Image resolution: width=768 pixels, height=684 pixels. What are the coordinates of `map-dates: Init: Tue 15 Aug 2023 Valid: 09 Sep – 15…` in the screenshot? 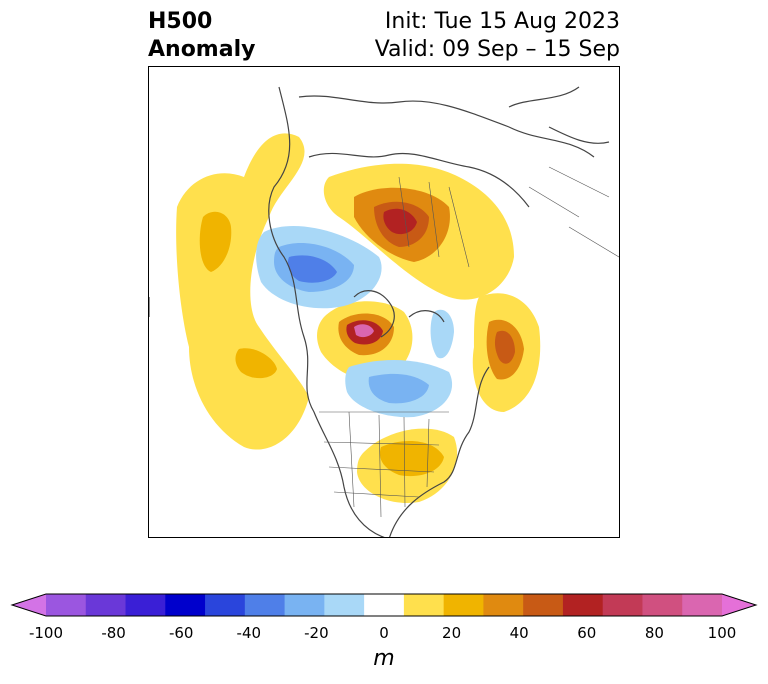 It's located at (497, 36).